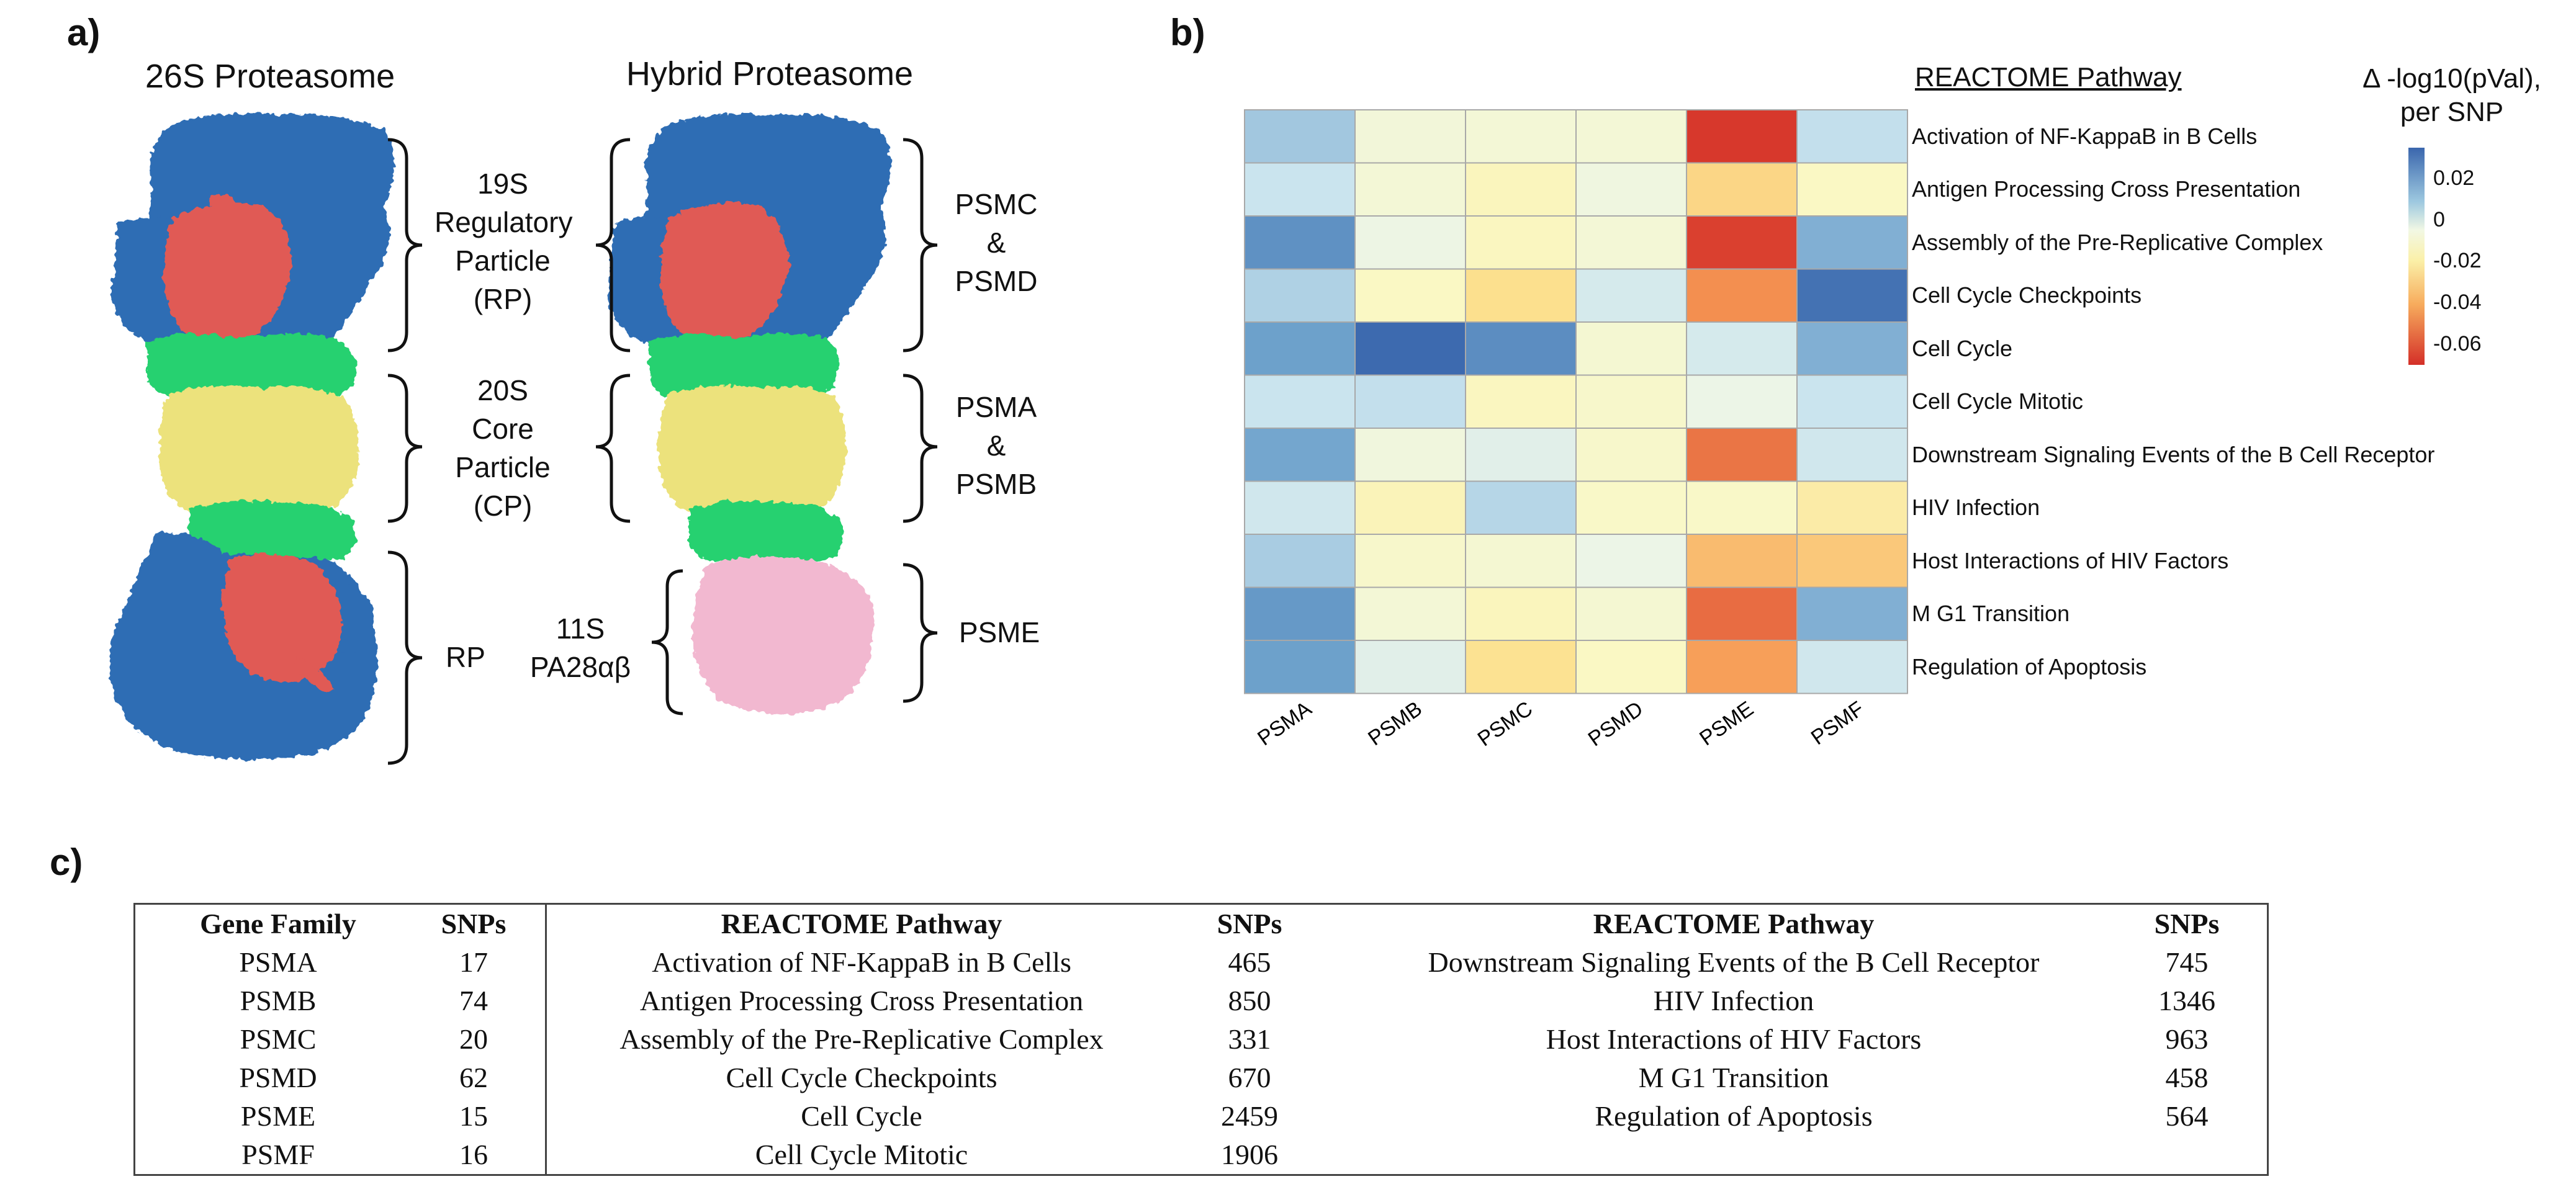  Describe the element at coordinates (752, 454) in the screenshot. I see `hybrid-beta-rings` at that location.